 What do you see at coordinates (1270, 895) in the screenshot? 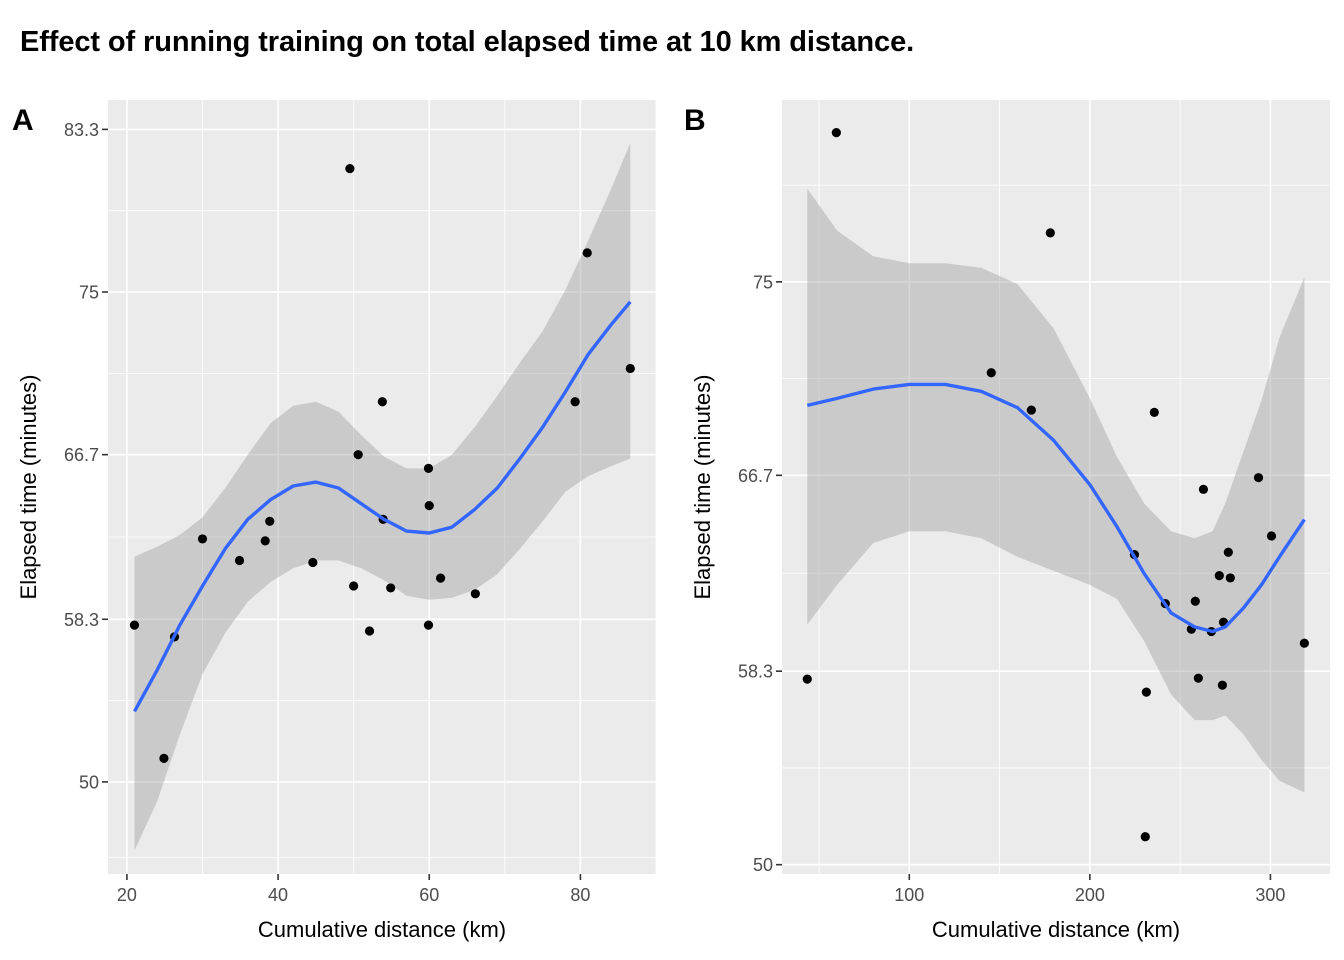
I see `x-tick-label: 300` at bounding box center [1270, 895].